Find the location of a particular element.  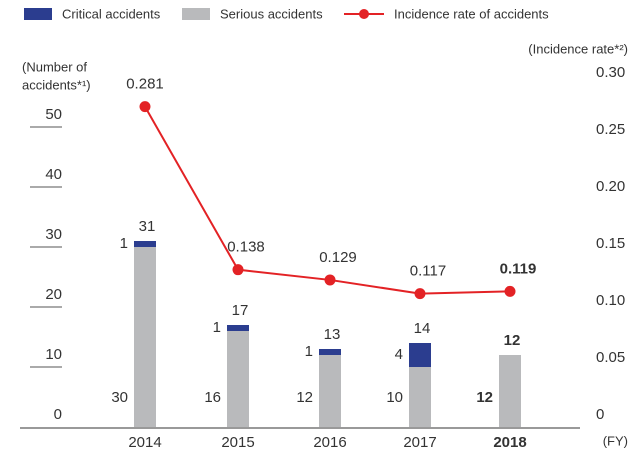

x-tick-label: 2017 is located at coordinates (419, 442).